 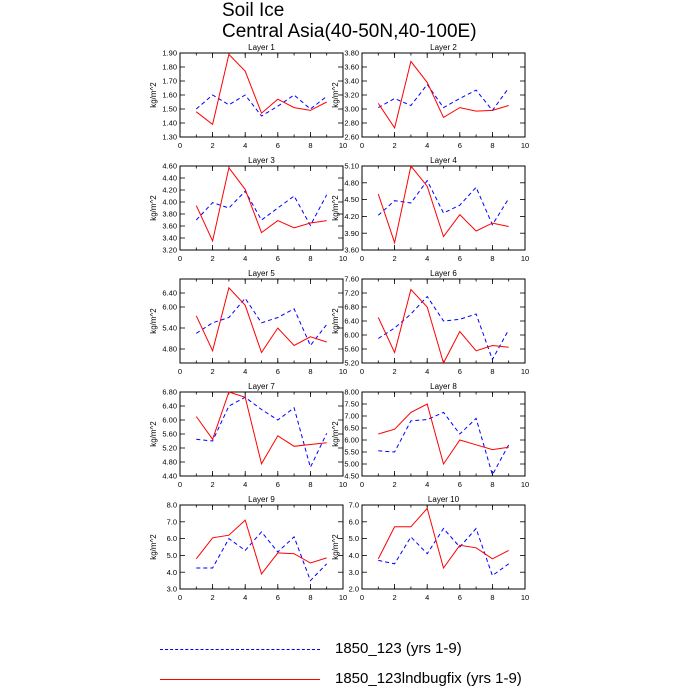 What do you see at coordinates (351, 428) in the screenshot?
I see `y-tick-label: 6.50` at bounding box center [351, 428].